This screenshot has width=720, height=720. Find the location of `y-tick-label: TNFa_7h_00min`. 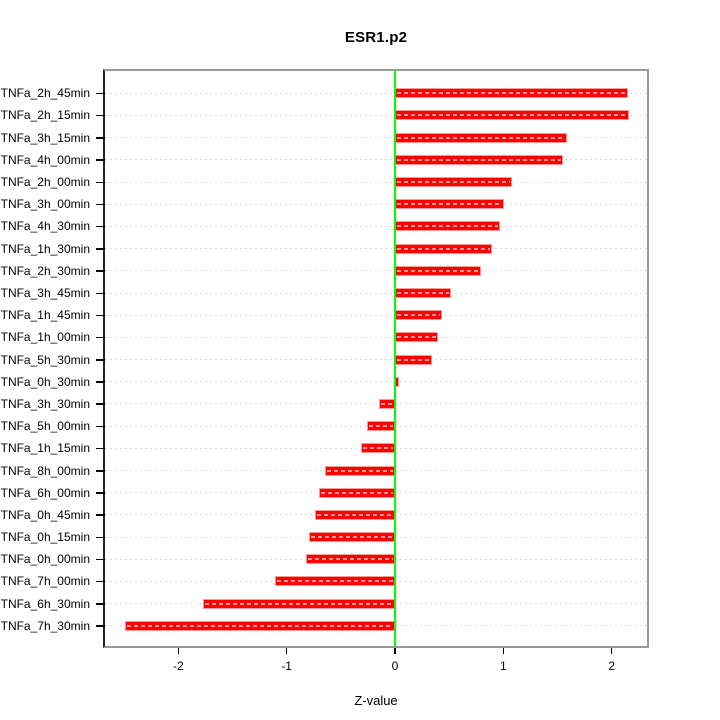

y-tick-label: TNFa_7h_00min is located at coordinates (45, 581).